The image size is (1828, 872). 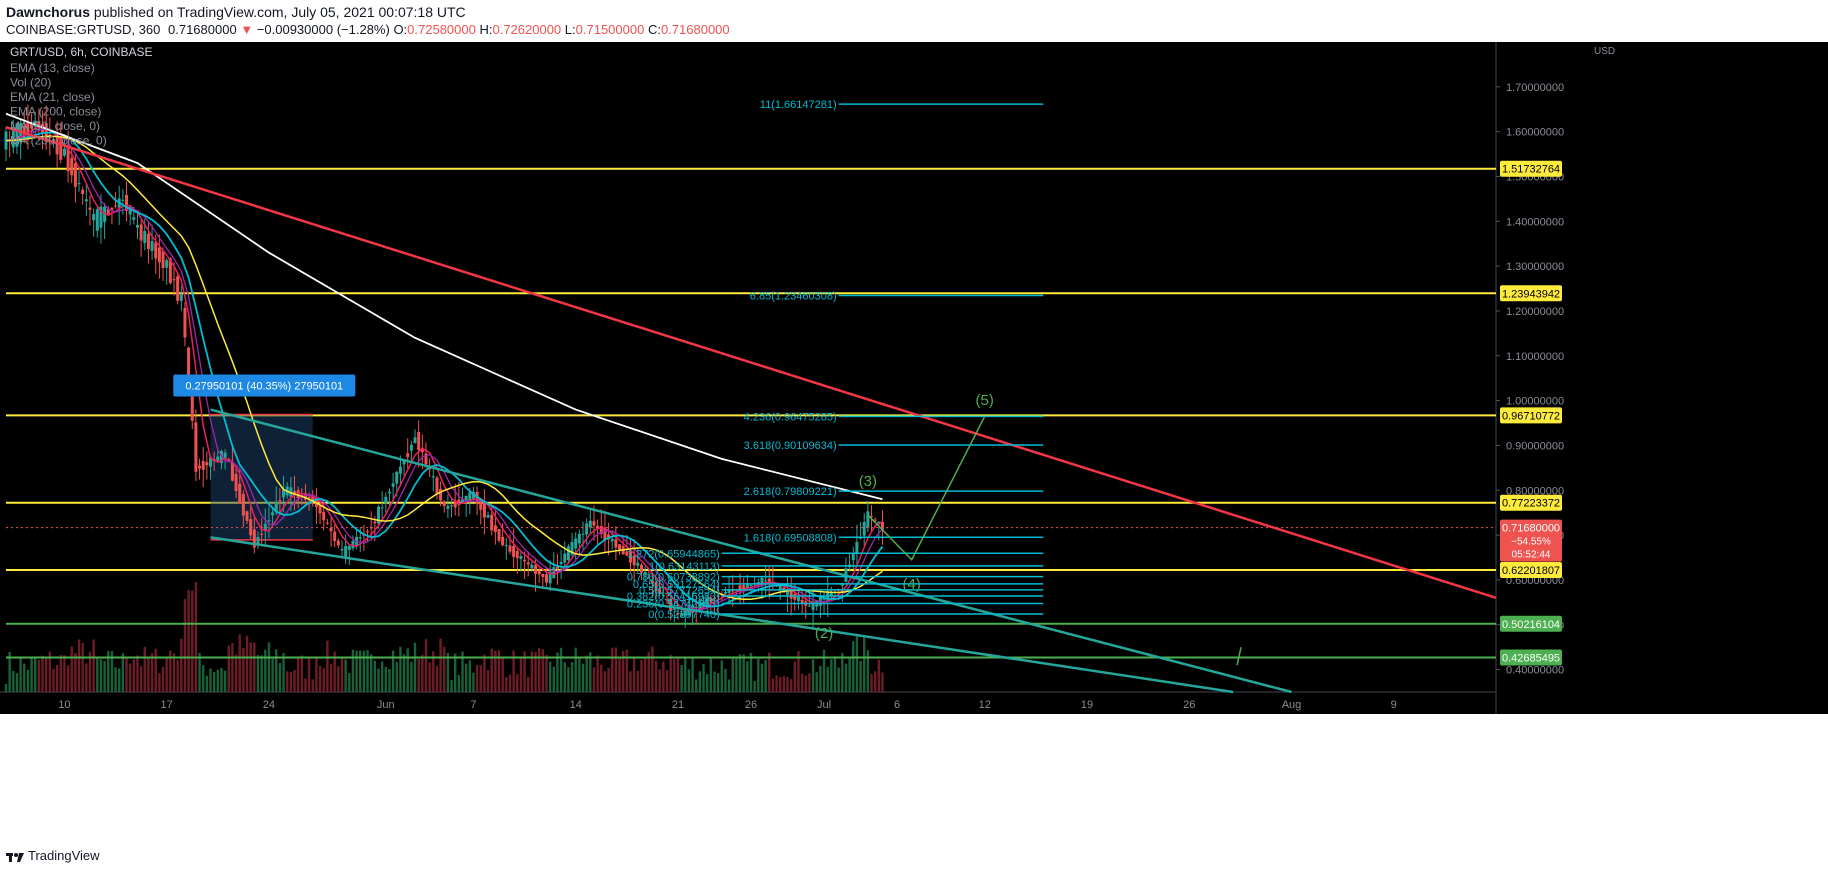 I want to click on elliott-wave-label: (2), so click(x=824, y=633).